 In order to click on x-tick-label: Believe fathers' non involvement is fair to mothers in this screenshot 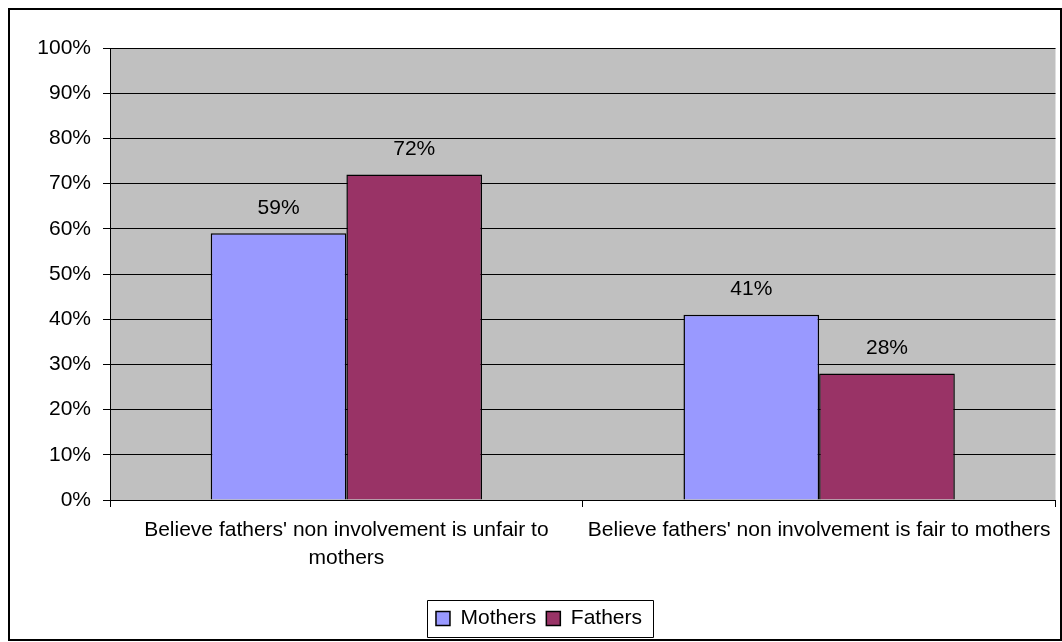, I will do `click(819, 528)`.